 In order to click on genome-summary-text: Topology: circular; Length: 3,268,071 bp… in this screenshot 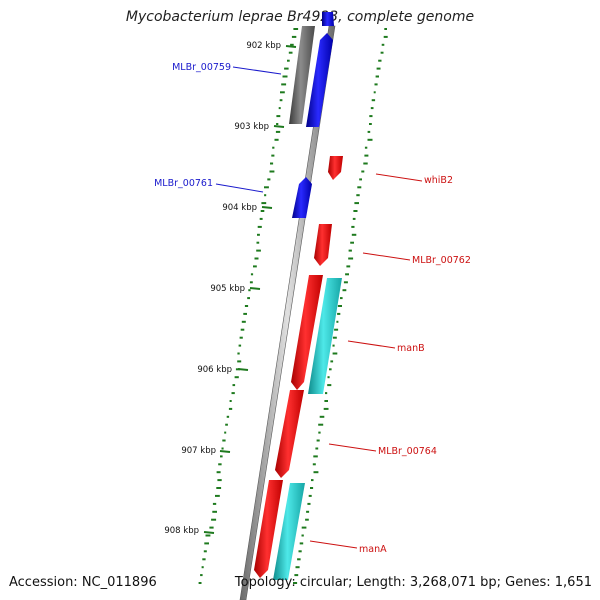, I will do `click(413, 582)`.